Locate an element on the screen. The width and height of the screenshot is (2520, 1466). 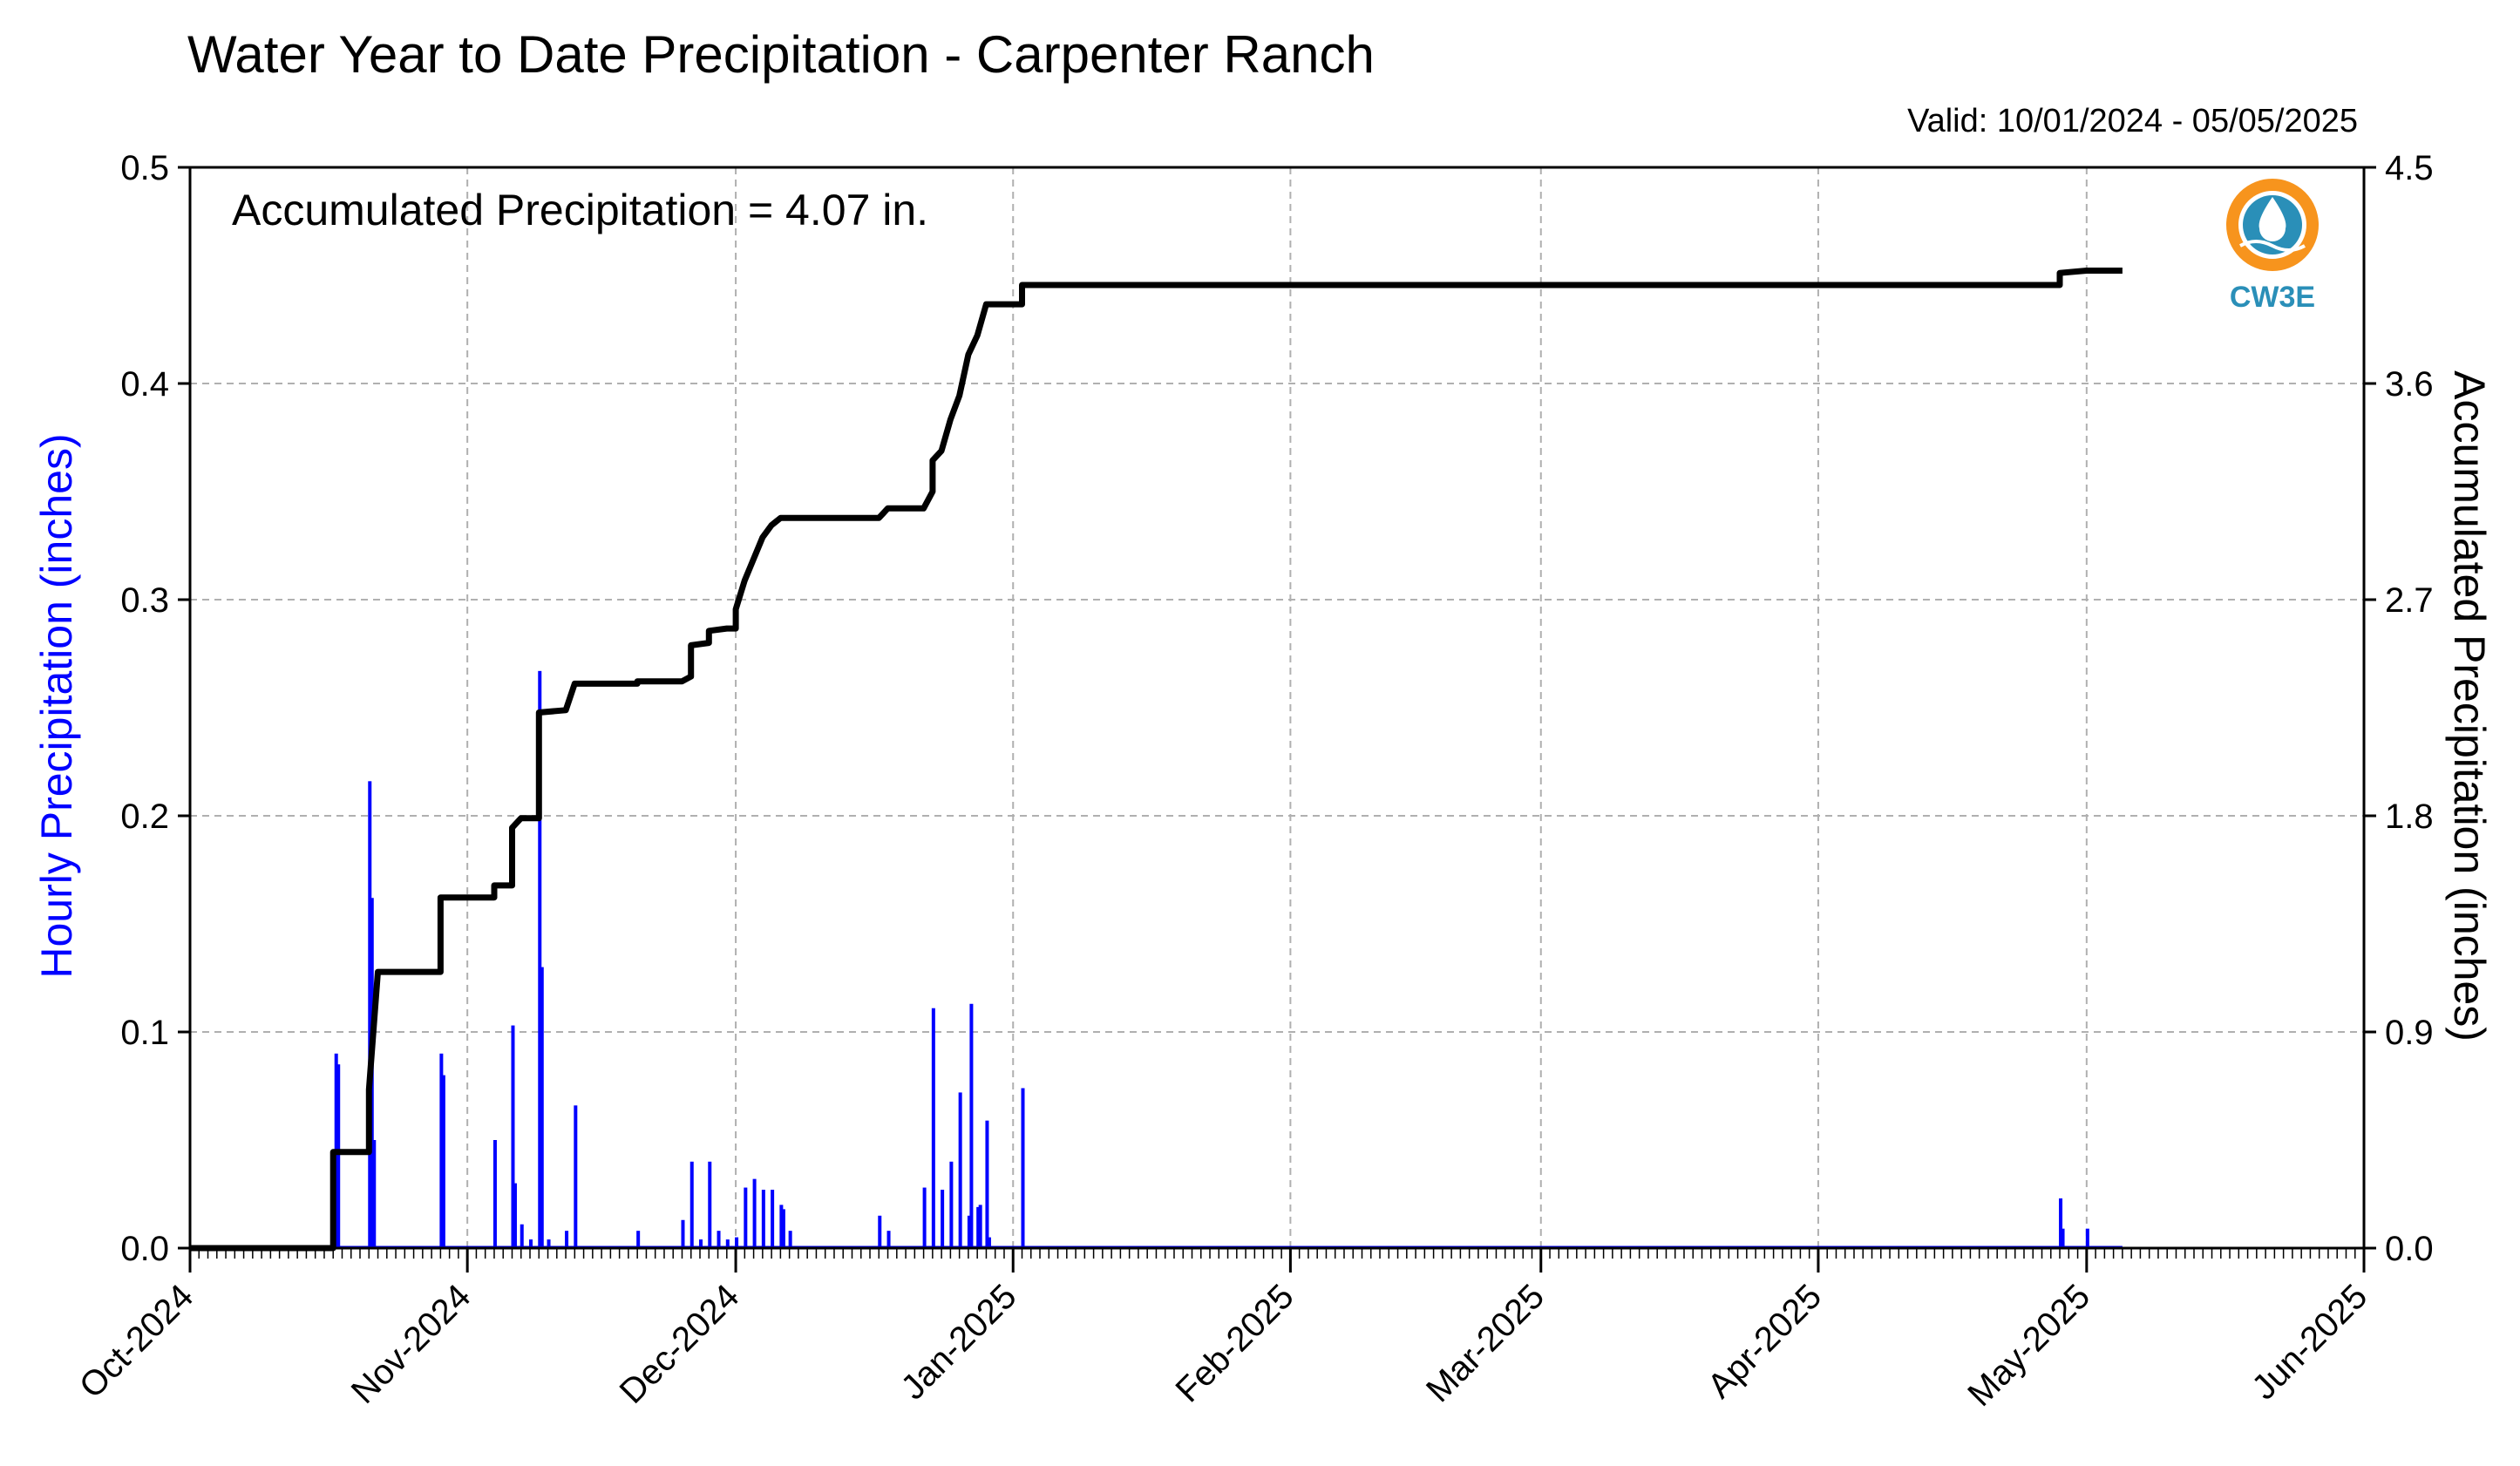
x-tick-label: Apr-2025 is located at coordinates (1765, 1341).